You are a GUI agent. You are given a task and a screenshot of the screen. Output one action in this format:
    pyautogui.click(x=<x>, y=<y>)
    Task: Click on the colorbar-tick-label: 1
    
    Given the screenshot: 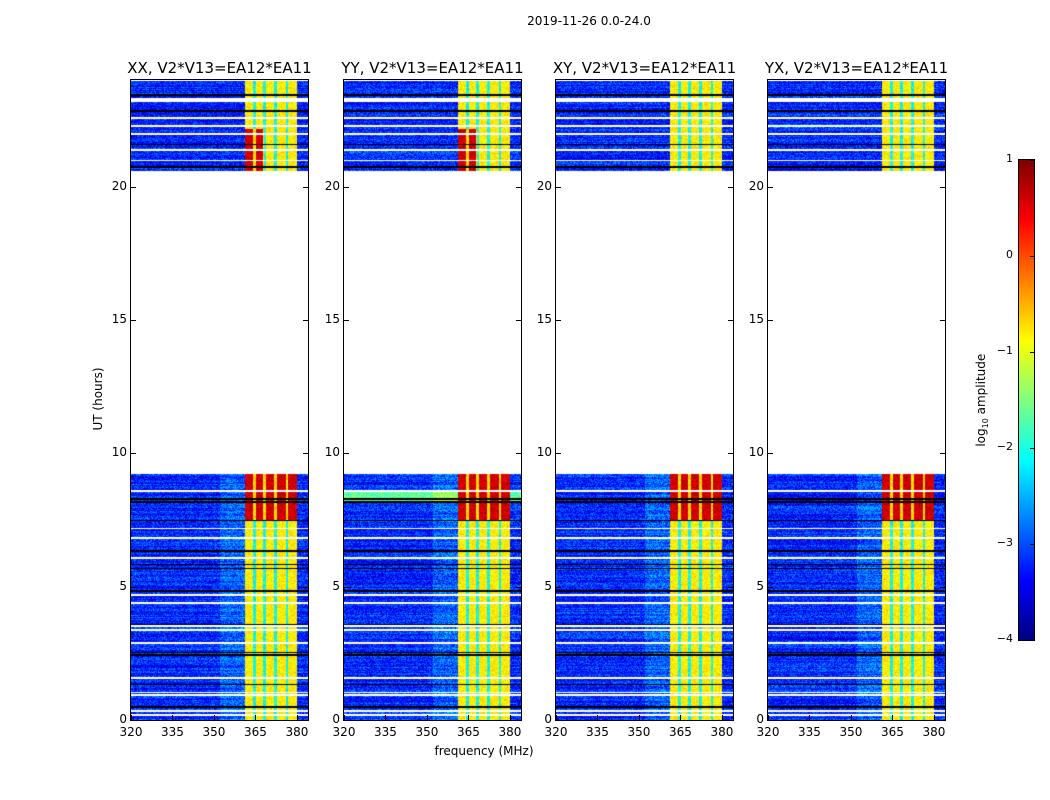 What is the action you would take?
    pyautogui.click(x=1009, y=158)
    